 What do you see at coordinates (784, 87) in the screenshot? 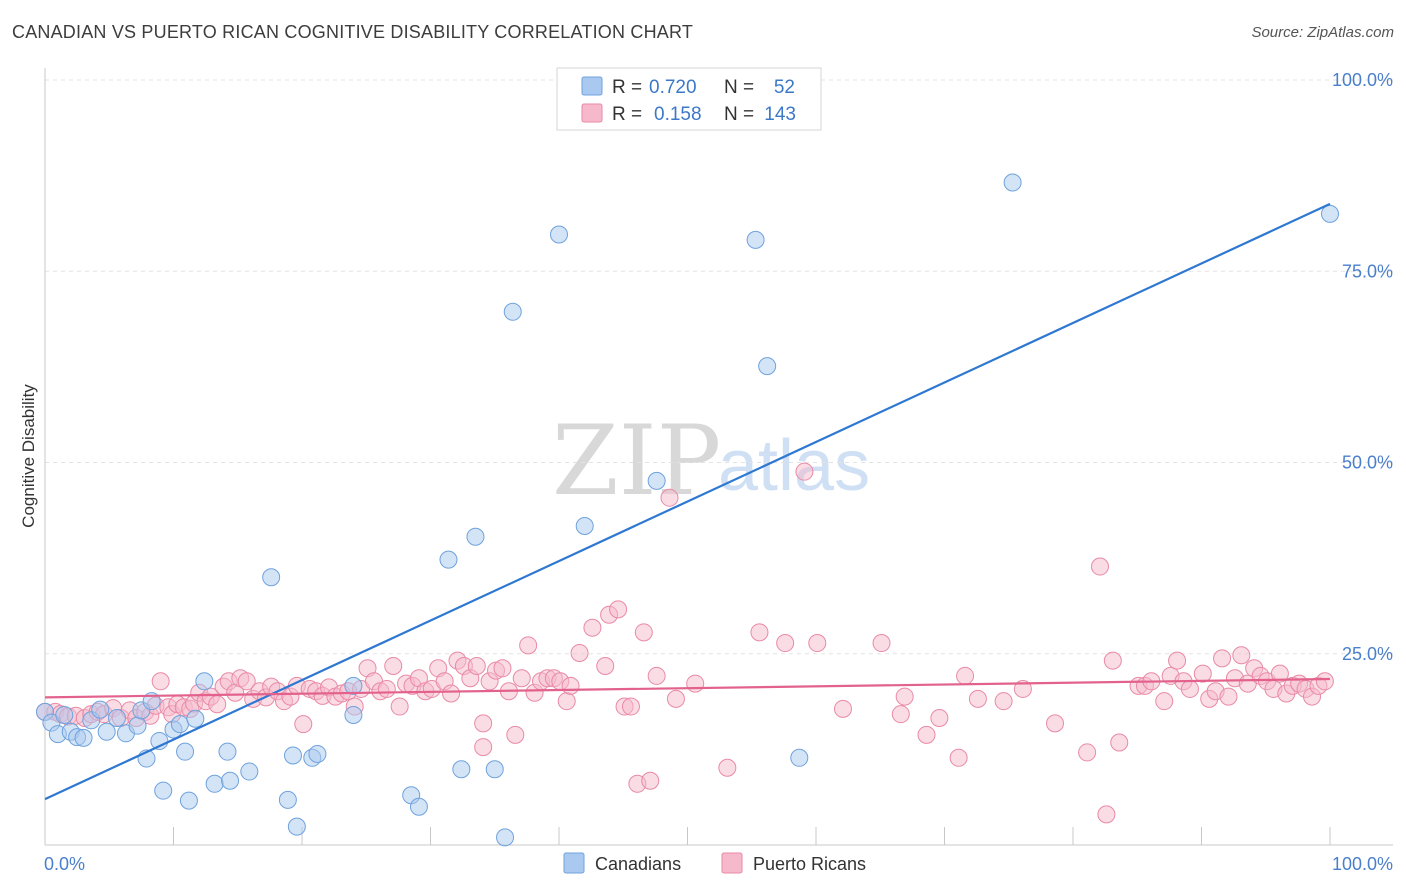
I see `stats-n-value-canadians: 52` at bounding box center [784, 87].